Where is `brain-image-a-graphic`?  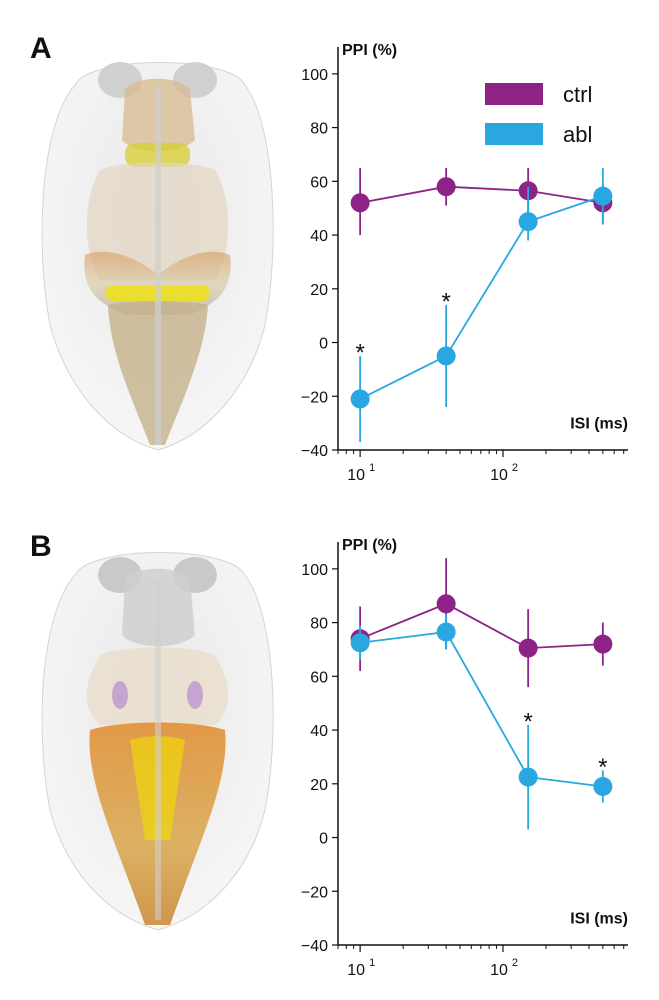 brain-image-a-graphic is located at coordinates (157, 256).